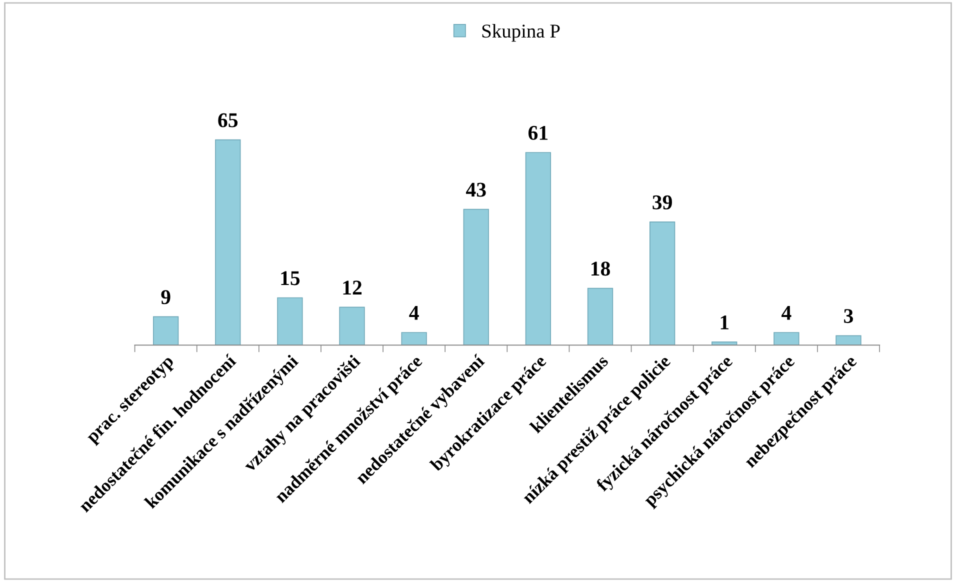  Describe the element at coordinates (228, 120) in the screenshot. I see `data-label: 65` at that location.